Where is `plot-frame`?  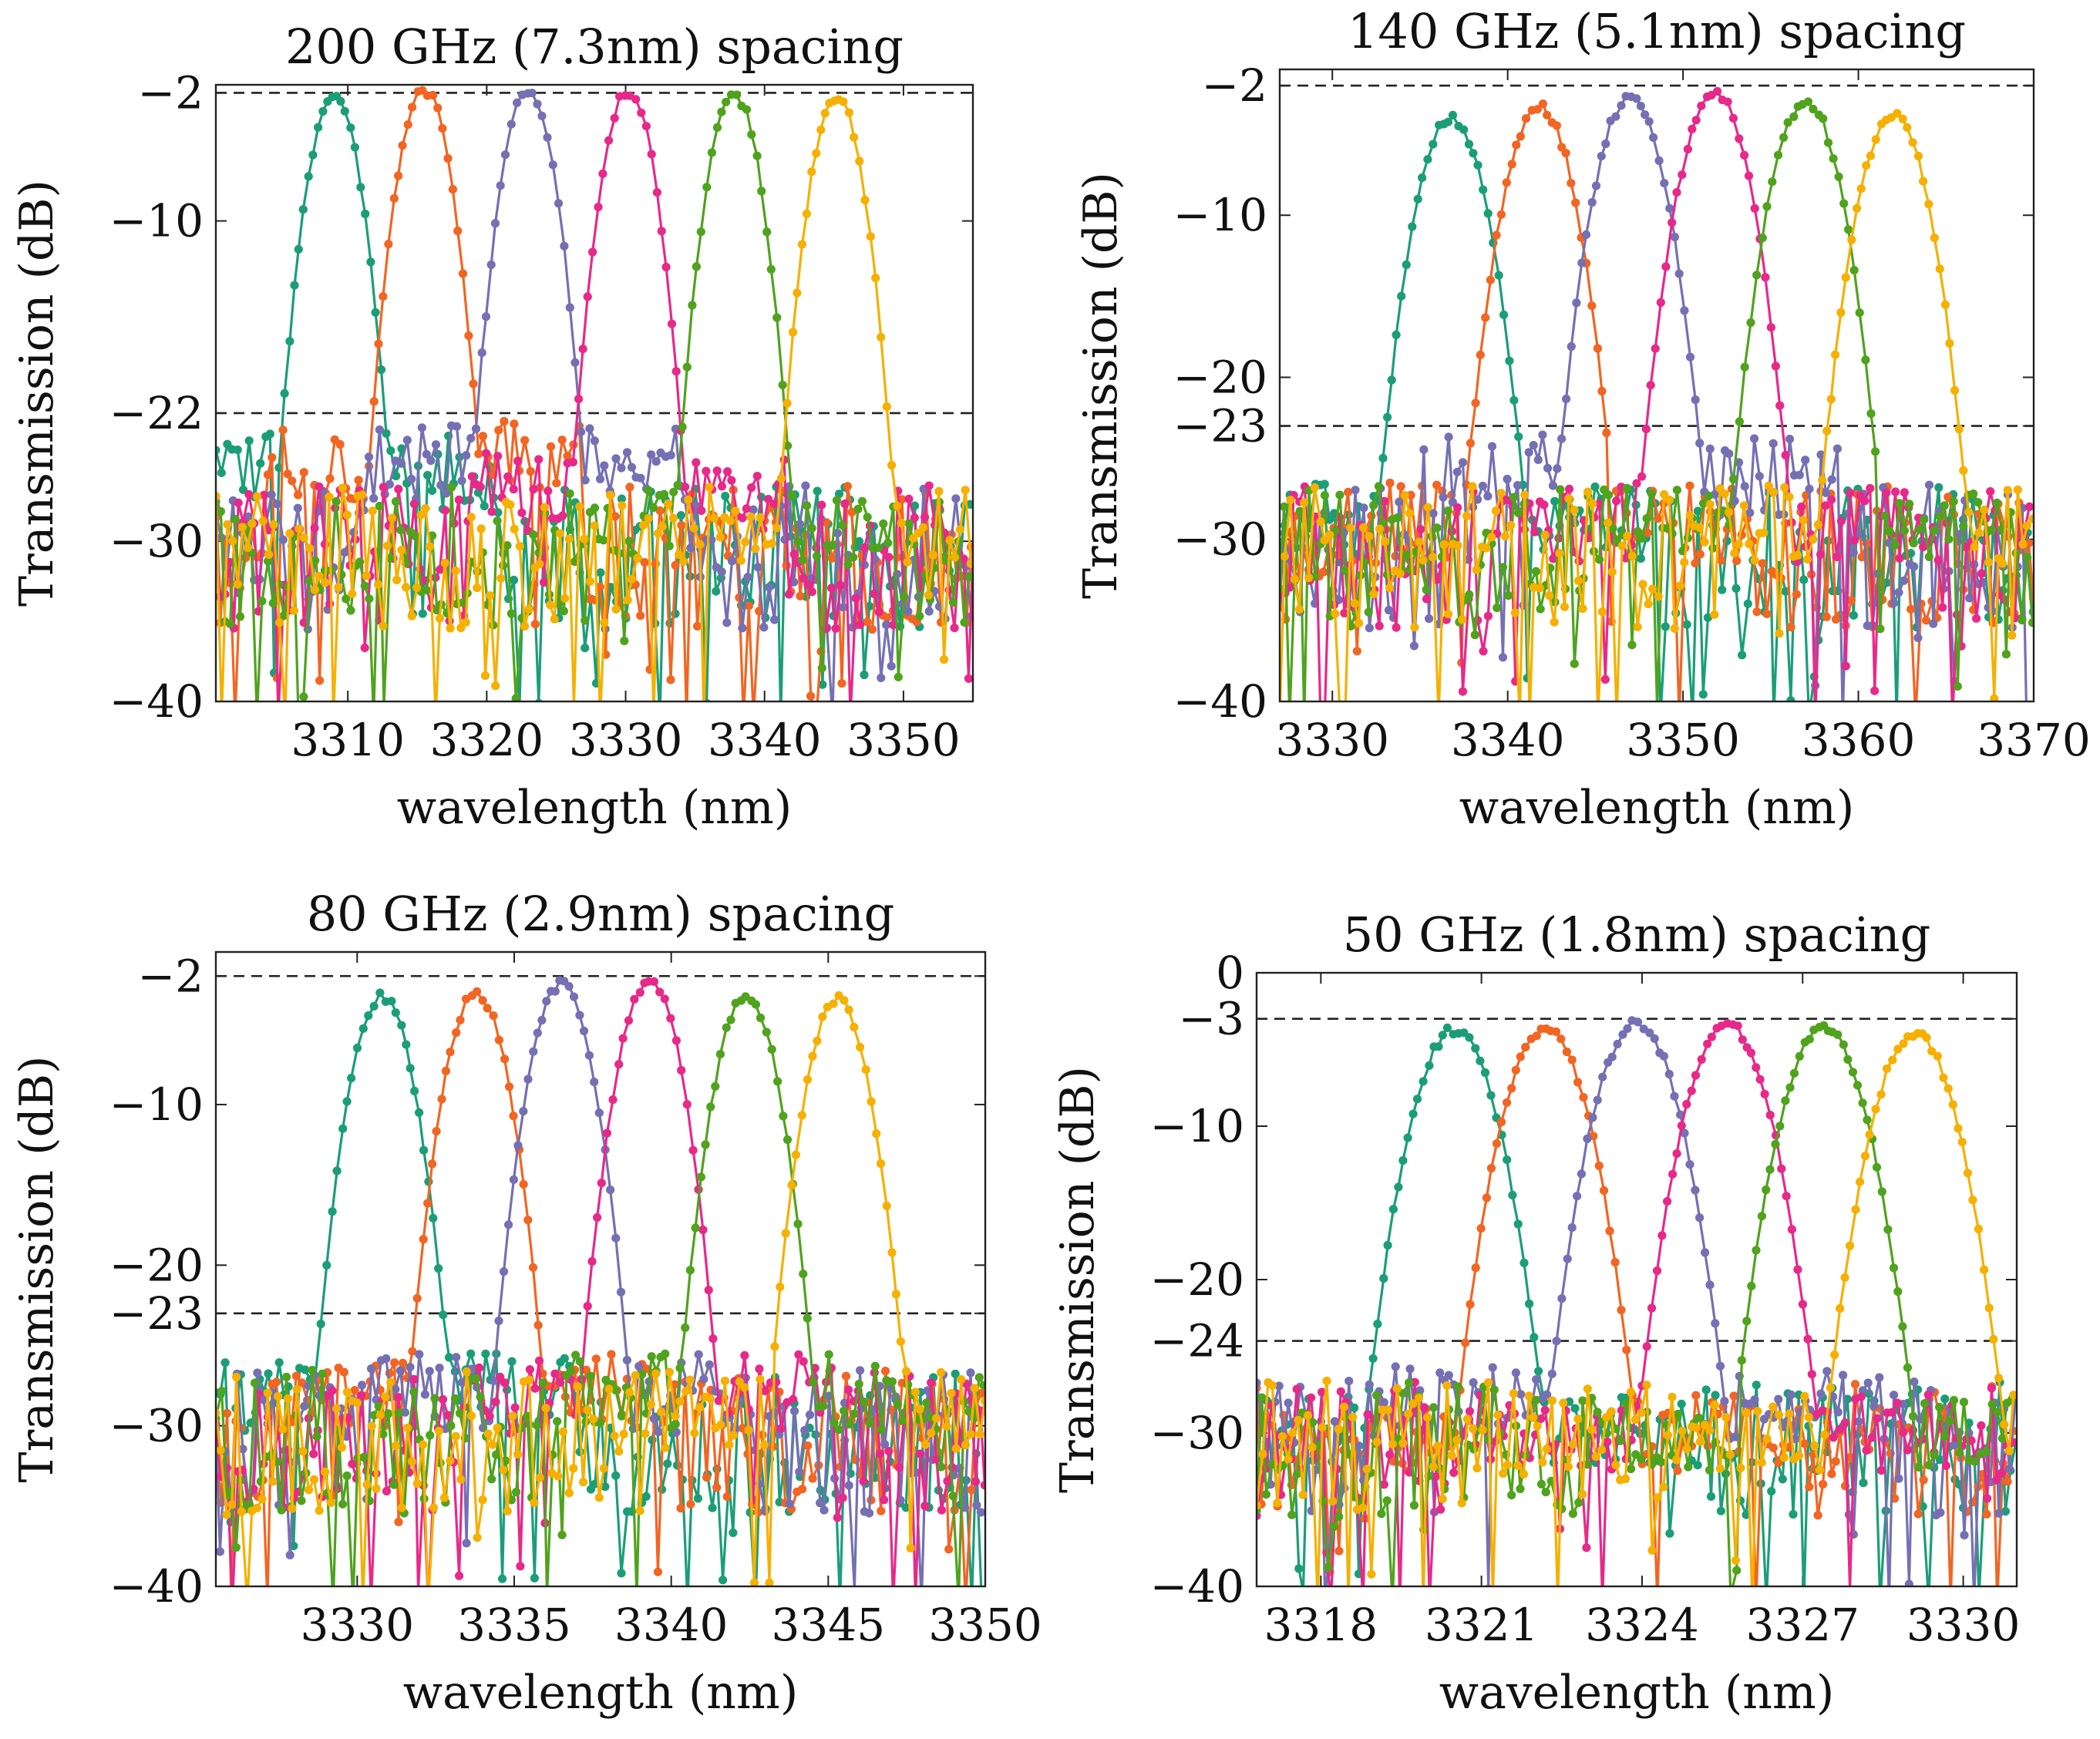 plot-frame is located at coordinates (600, 1269).